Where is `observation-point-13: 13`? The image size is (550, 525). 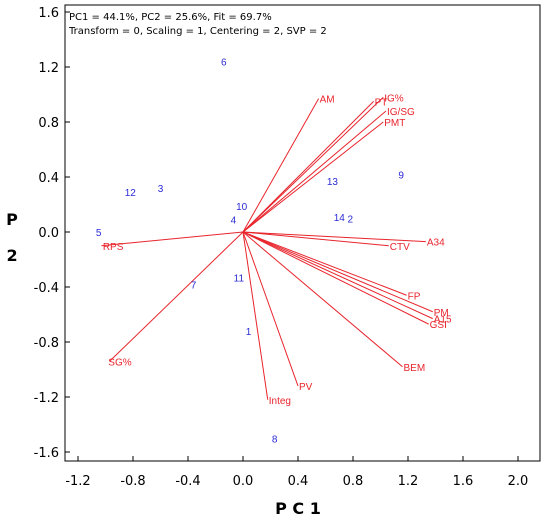 observation-point-13: 13 is located at coordinates (333, 182).